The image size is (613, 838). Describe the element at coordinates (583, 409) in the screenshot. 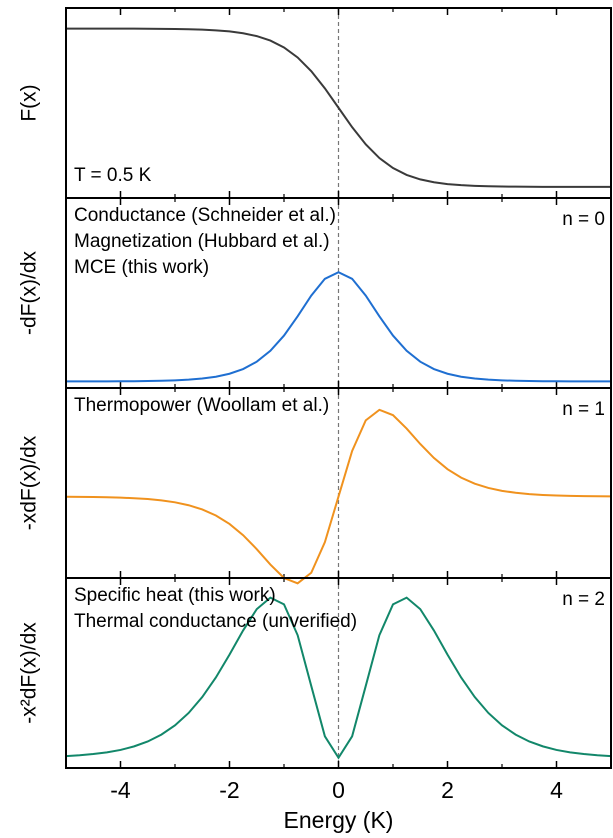

I see `order-label: n = 1` at that location.